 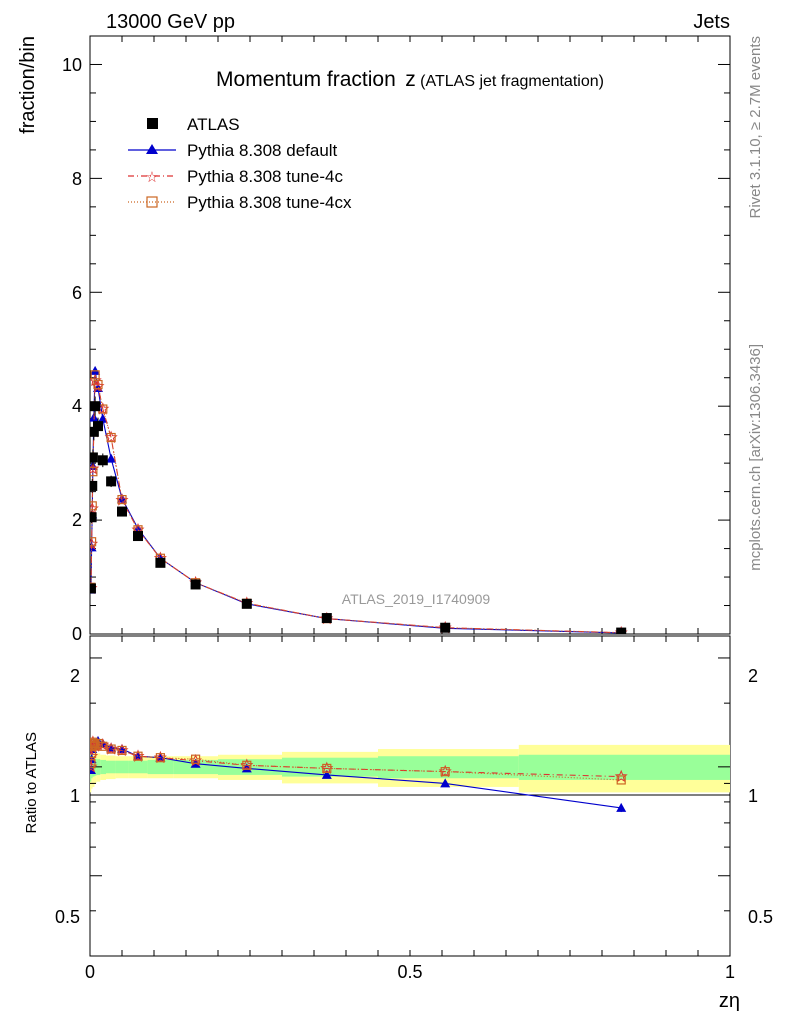 What do you see at coordinates (755, 457) in the screenshot?
I see `mcplots-source-label: mcplots.cern.ch [arXiv:1306.3436]` at bounding box center [755, 457].